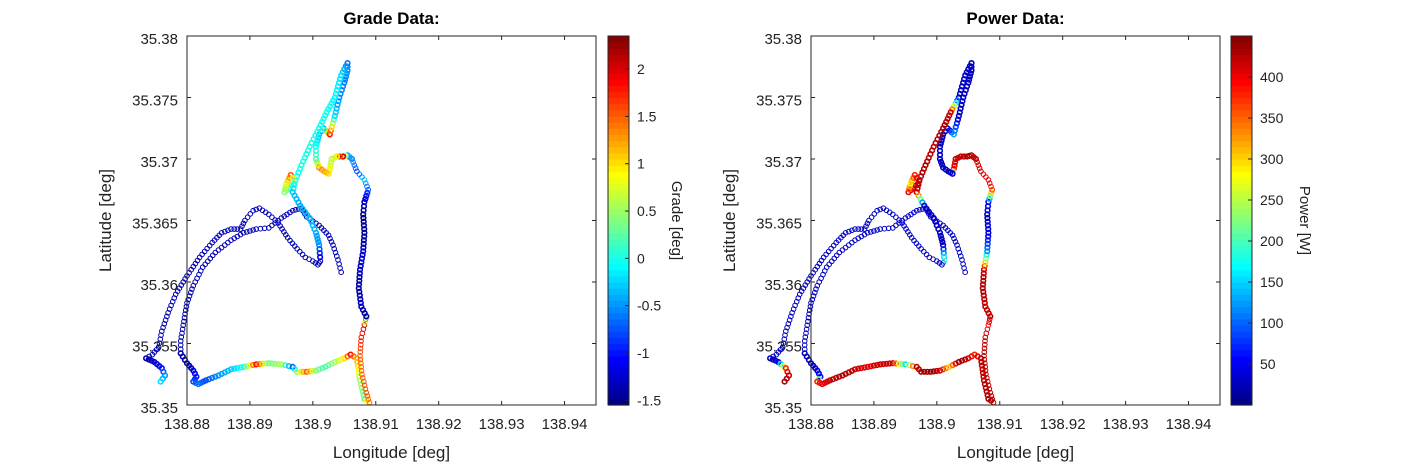  Describe the element at coordinates (937, 424) in the screenshot. I see `x-tick-label: 138.9` at that location.